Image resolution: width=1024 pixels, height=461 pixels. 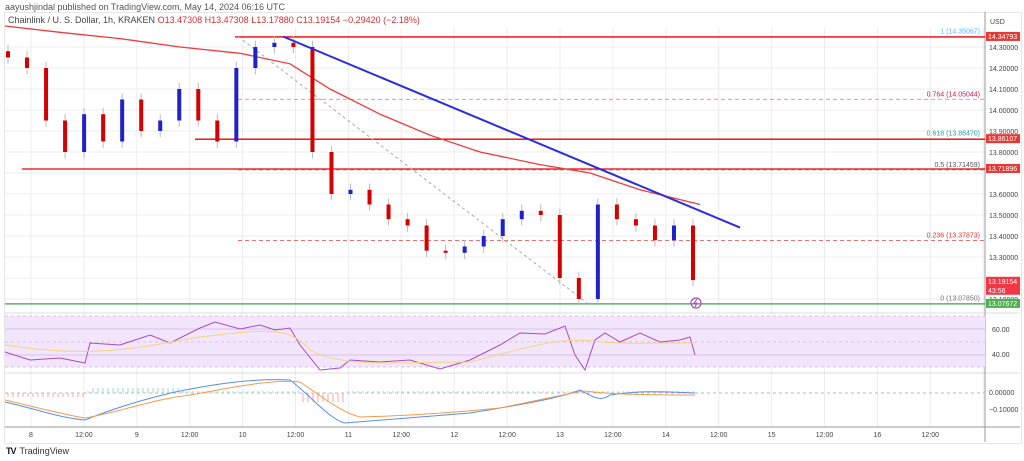 I want to click on ohlc-change: −0.29420 (−2.18%), so click(x=381, y=20).